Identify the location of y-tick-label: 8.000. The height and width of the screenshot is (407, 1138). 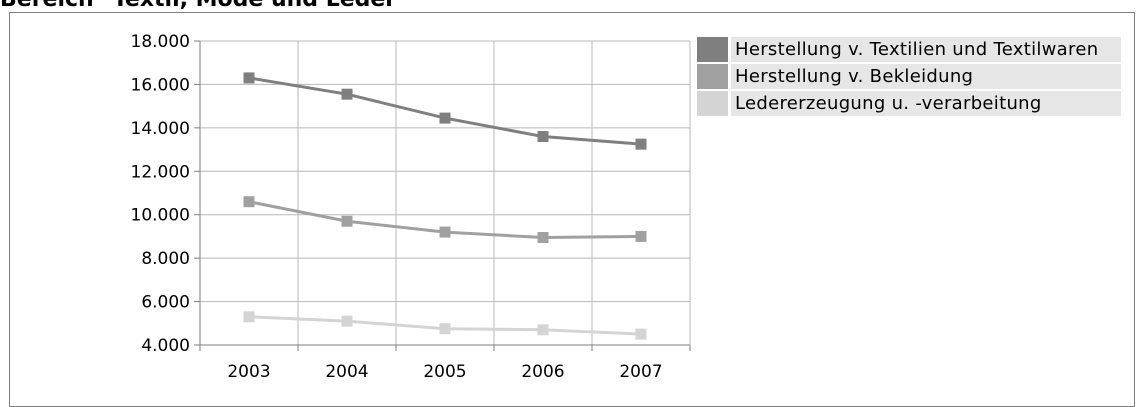
(165, 259).